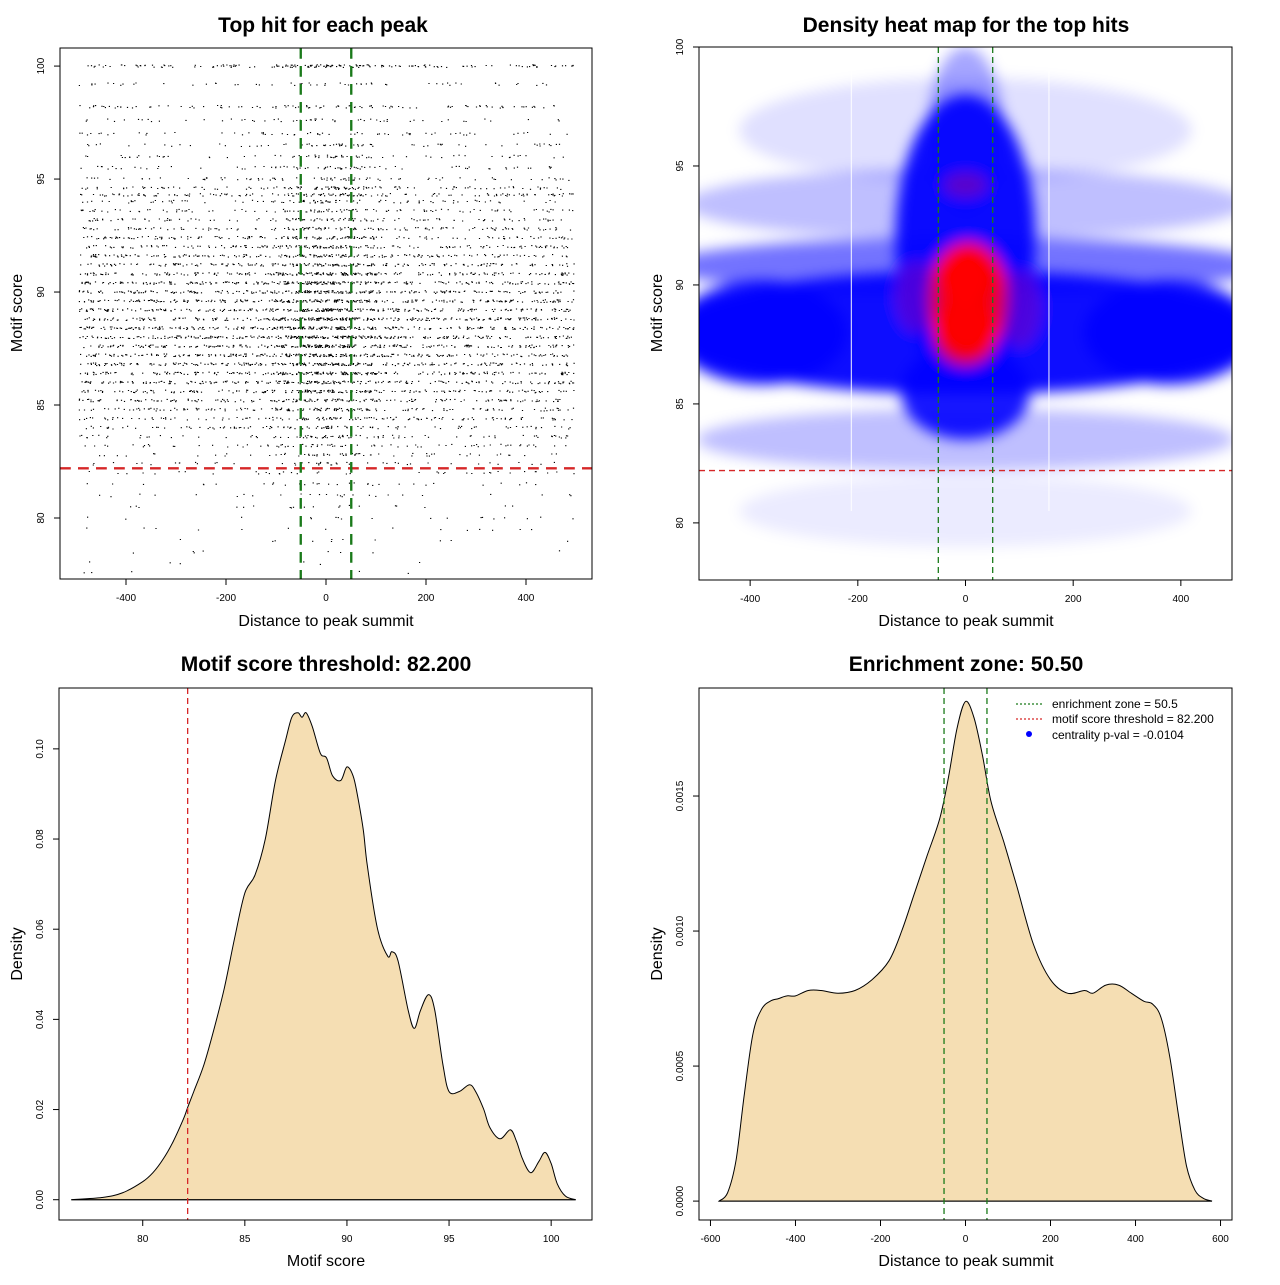 Image resolution: width=1280 pixels, height=1285 pixels. Describe the element at coordinates (680, 930) in the screenshot. I see `y-tick-label: 0.0010` at that location.